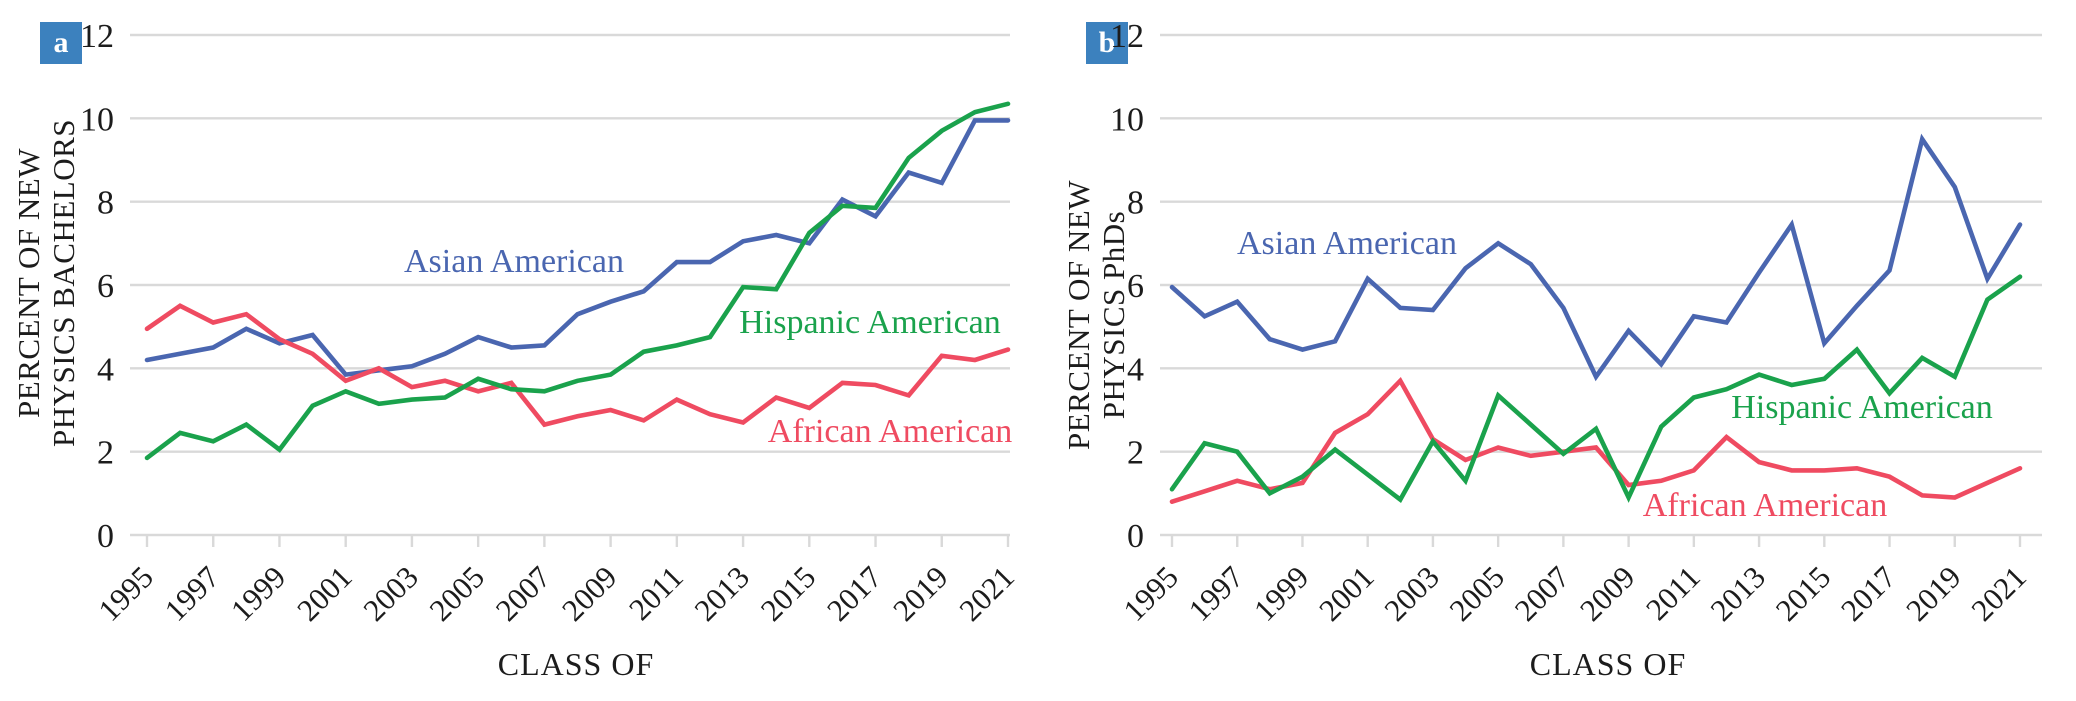 The height and width of the screenshot is (701, 2076). I want to click on panel-b-badge: b, so click(1107, 43).